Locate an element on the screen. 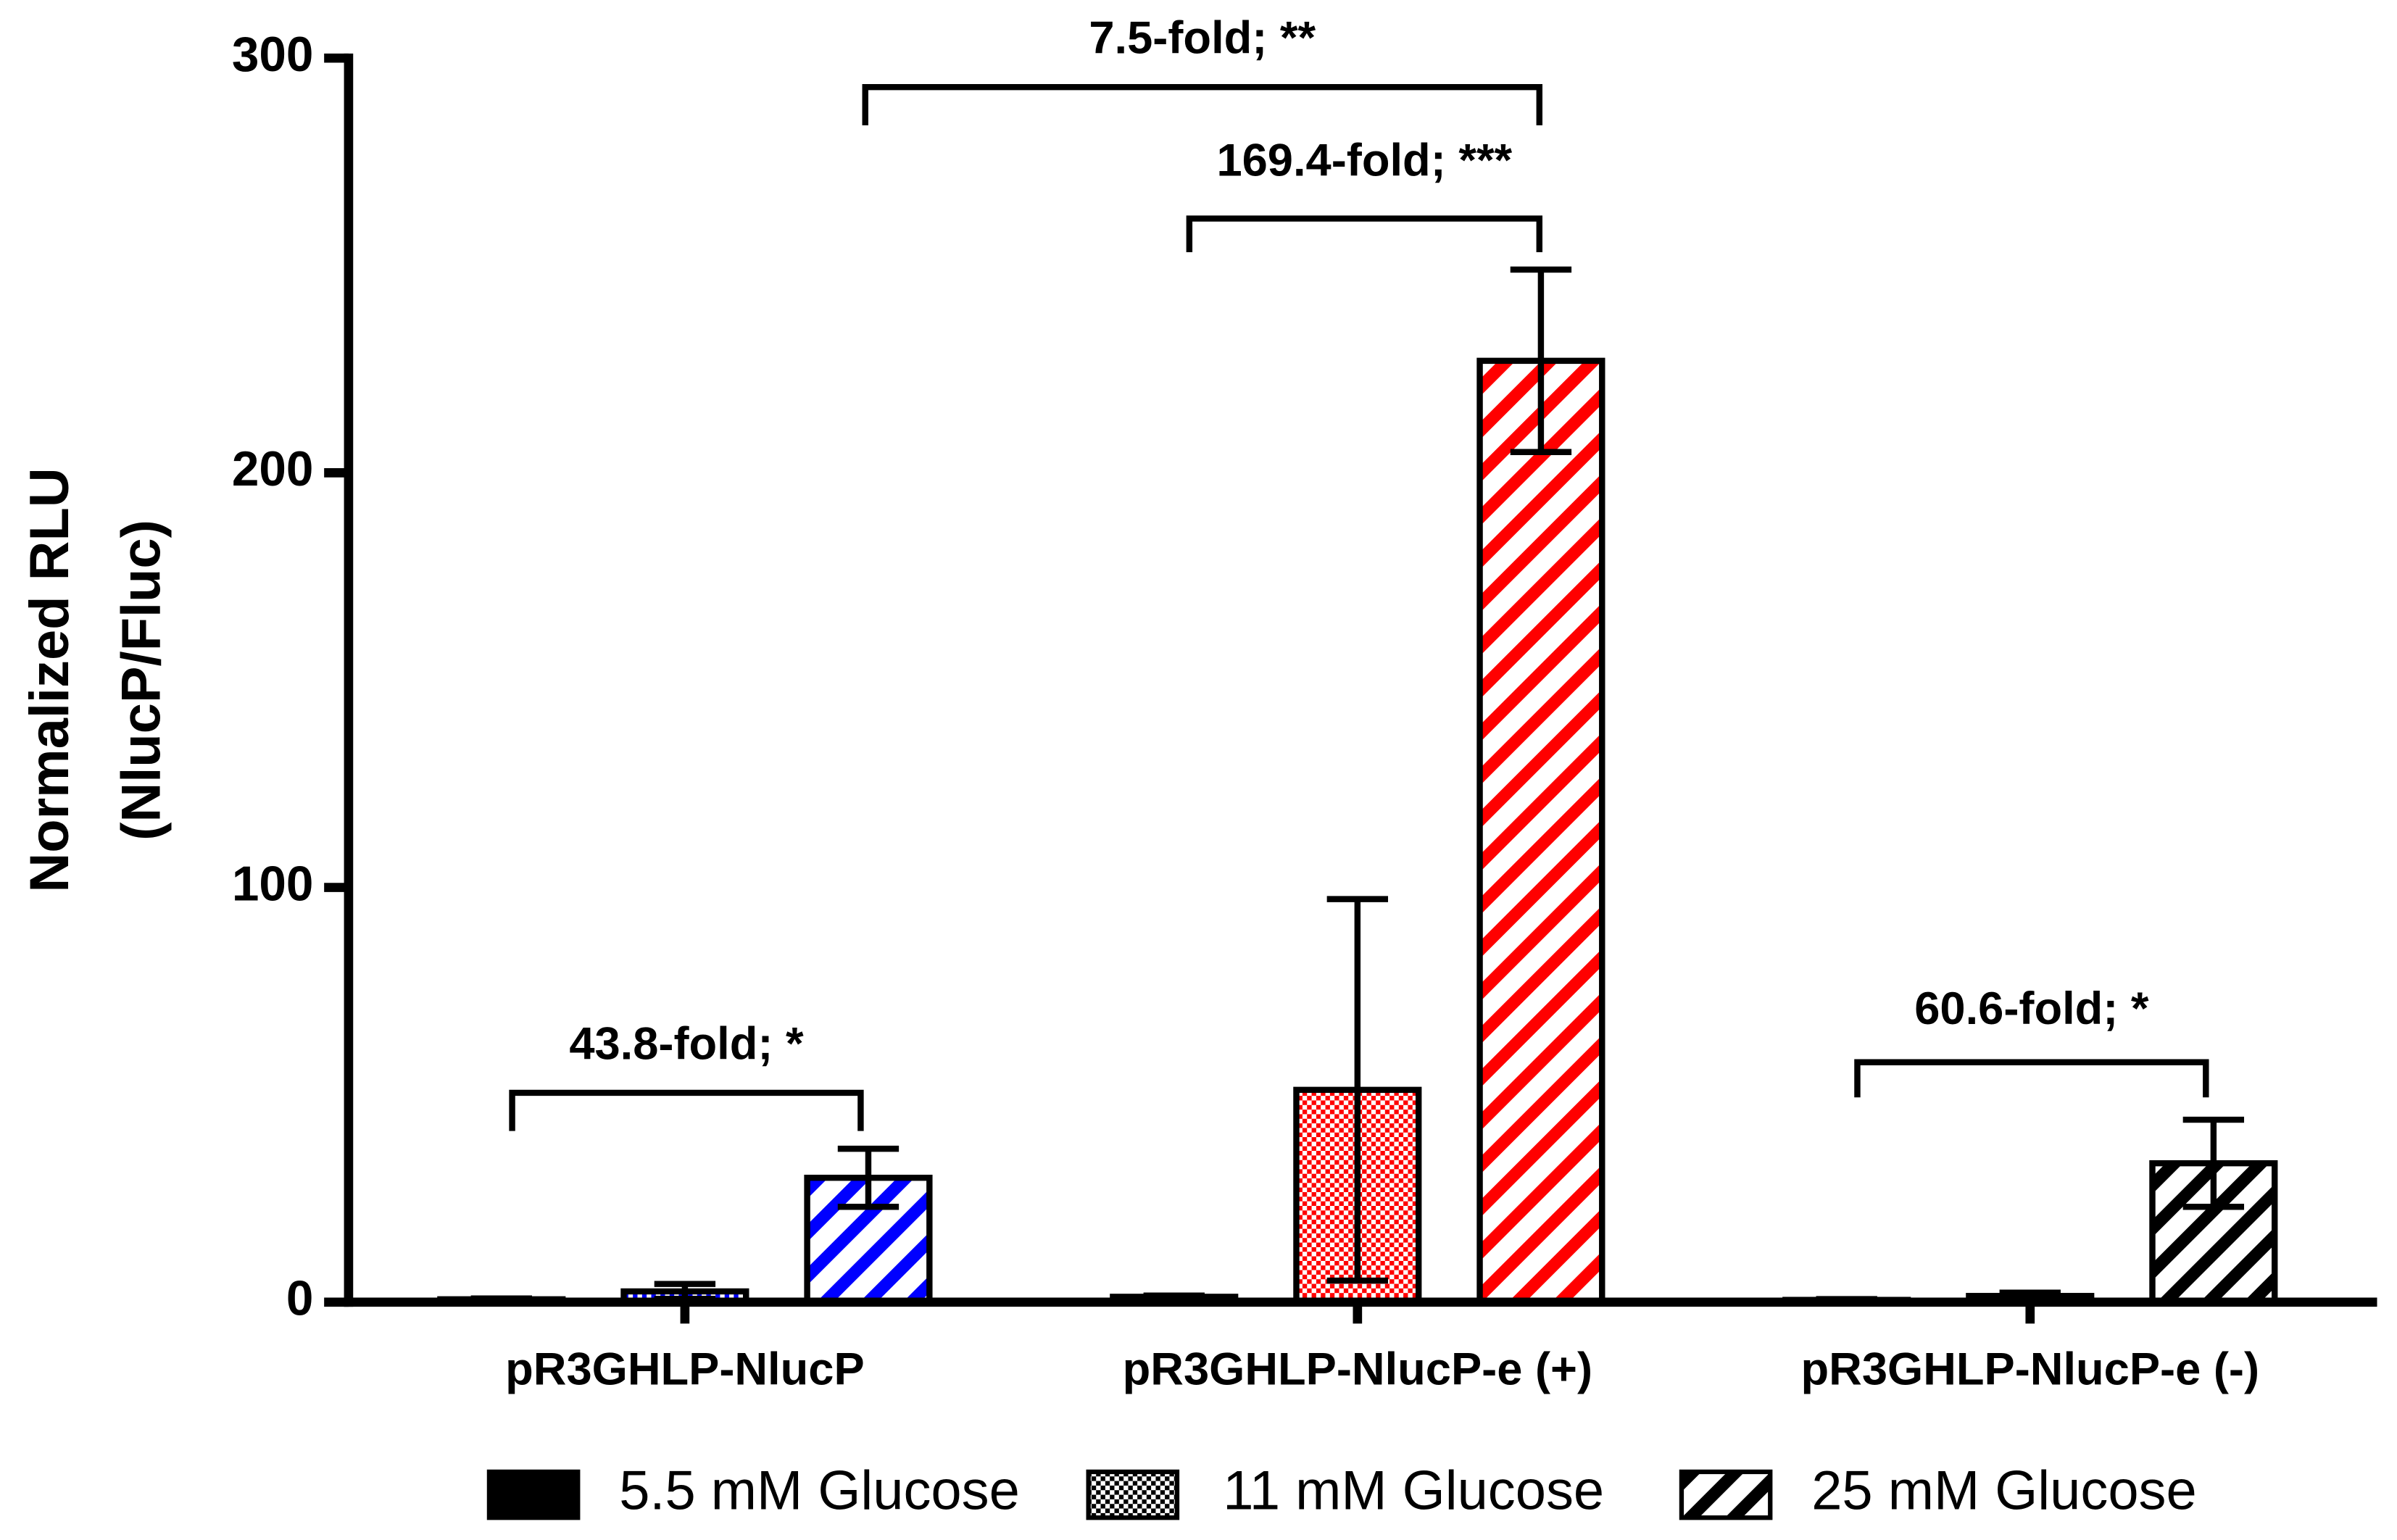 The image size is (2397, 1540). x-tick-label: pR3GHLP-NlucP-e (+) is located at coordinates (1357, 1369).